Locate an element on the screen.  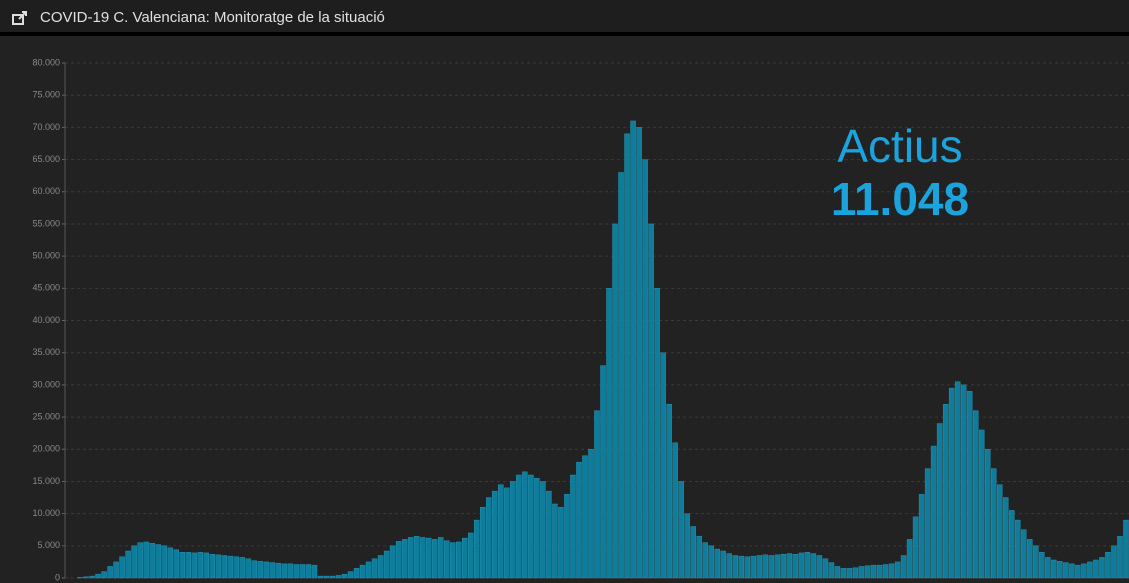
widget-icon is located at coordinates (19, 18).